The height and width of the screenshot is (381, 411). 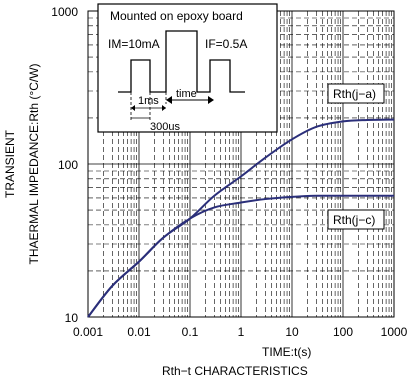 I want to click on y-tick-label: 10, so click(x=72, y=318).